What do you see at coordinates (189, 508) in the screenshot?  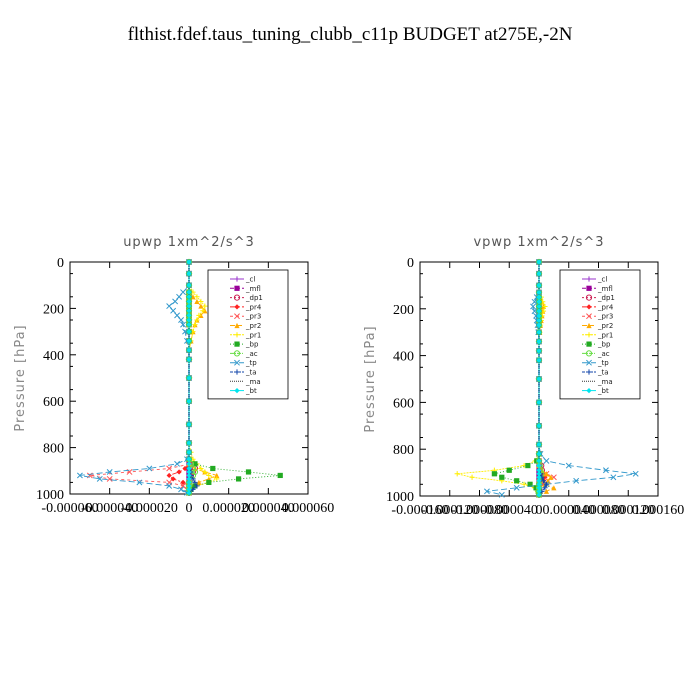 I see `x-tick-label: 0` at bounding box center [189, 508].